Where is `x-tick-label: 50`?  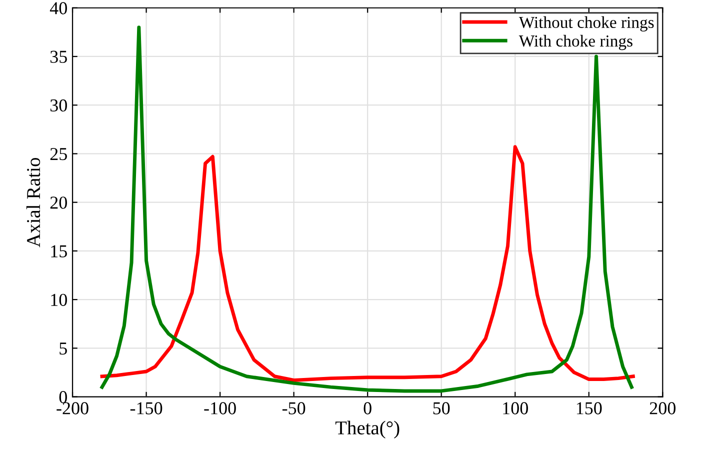
x-tick-label: 50 is located at coordinates (441, 408).